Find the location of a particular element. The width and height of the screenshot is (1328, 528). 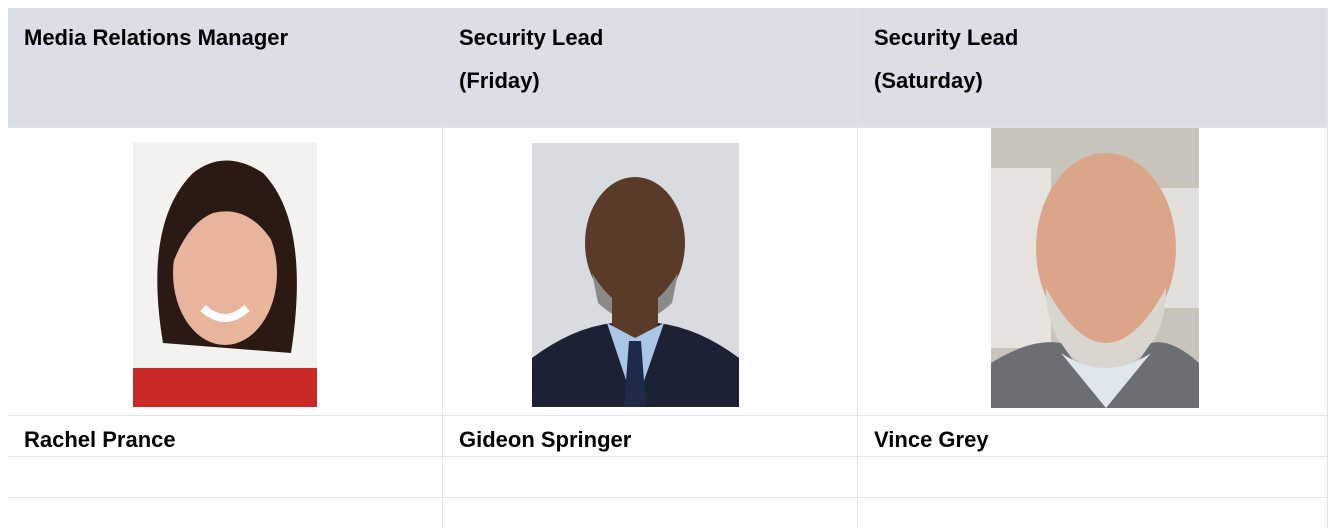

header-cell: Security Lead (Friday) is located at coordinates (650, 68).